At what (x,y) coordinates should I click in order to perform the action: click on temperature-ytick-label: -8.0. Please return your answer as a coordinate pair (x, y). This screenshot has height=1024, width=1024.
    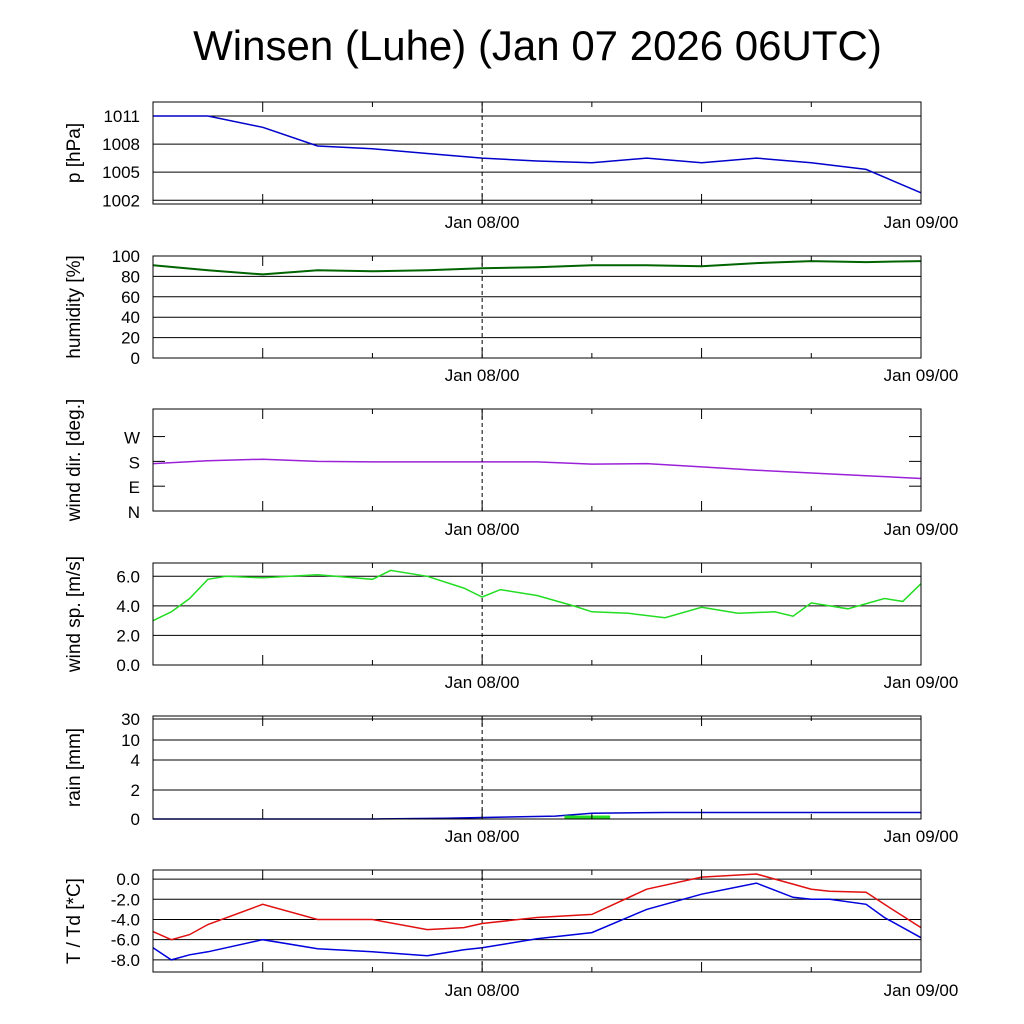
    Looking at the image, I should click on (125, 960).